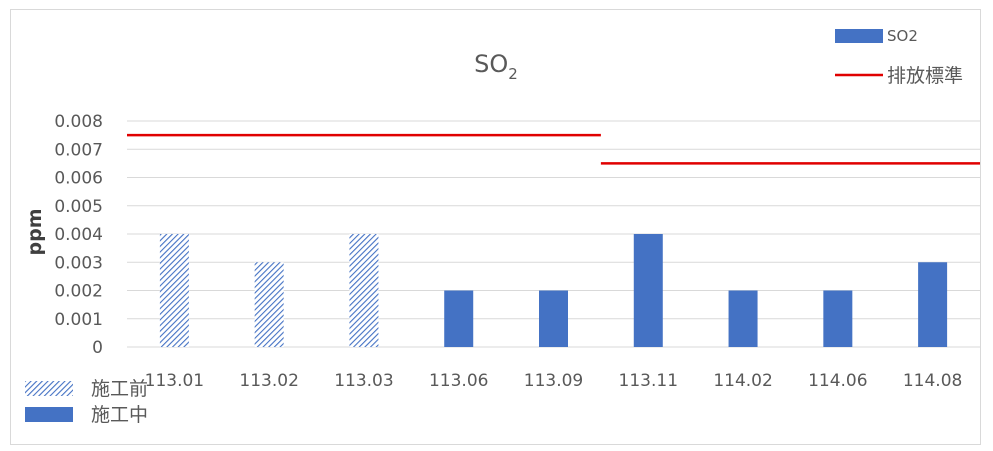 This screenshot has height=451, width=993. What do you see at coordinates (49, 388) in the screenshot?
I see `phase-legend-swatch-hatched` at bounding box center [49, 388].